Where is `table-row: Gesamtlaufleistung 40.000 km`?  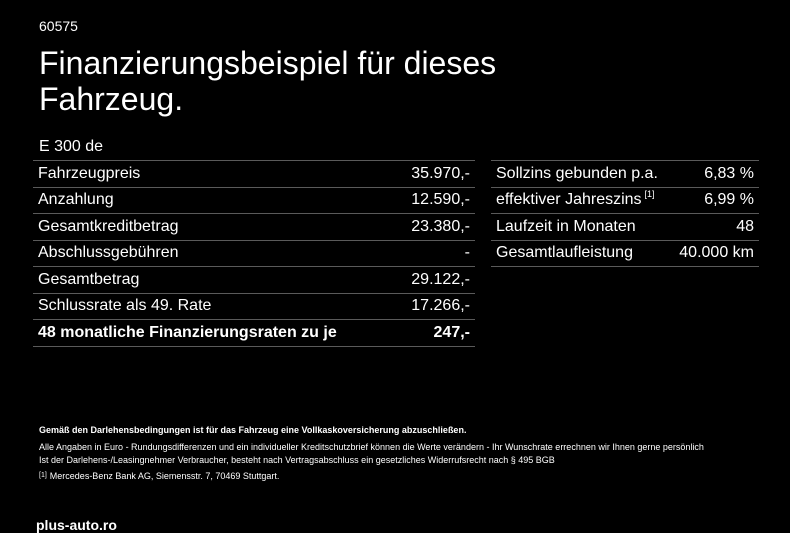
table-row: Gesamtlaufleistung 40.000 km is located at coordinates (625, 254).